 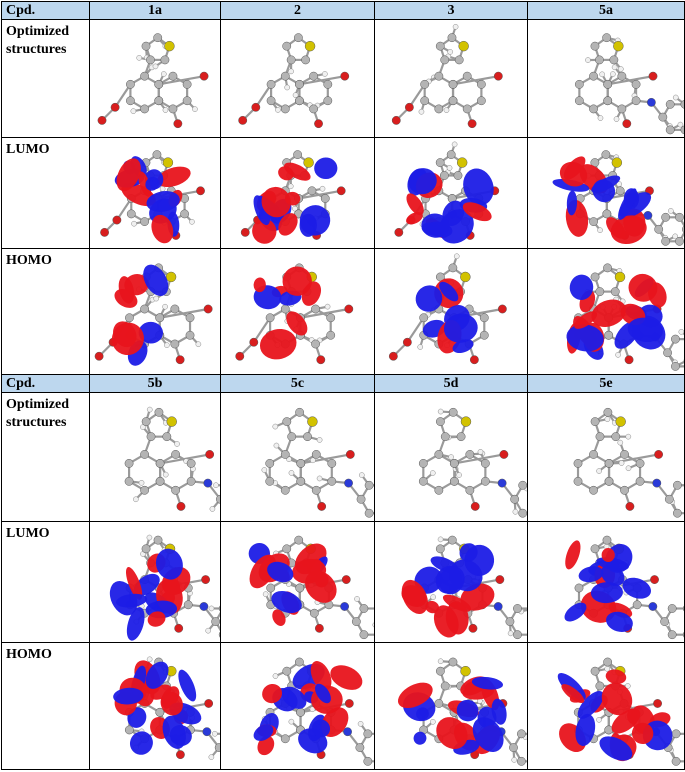 I want to click on structure-5b-image, so click(x=155, y=457).